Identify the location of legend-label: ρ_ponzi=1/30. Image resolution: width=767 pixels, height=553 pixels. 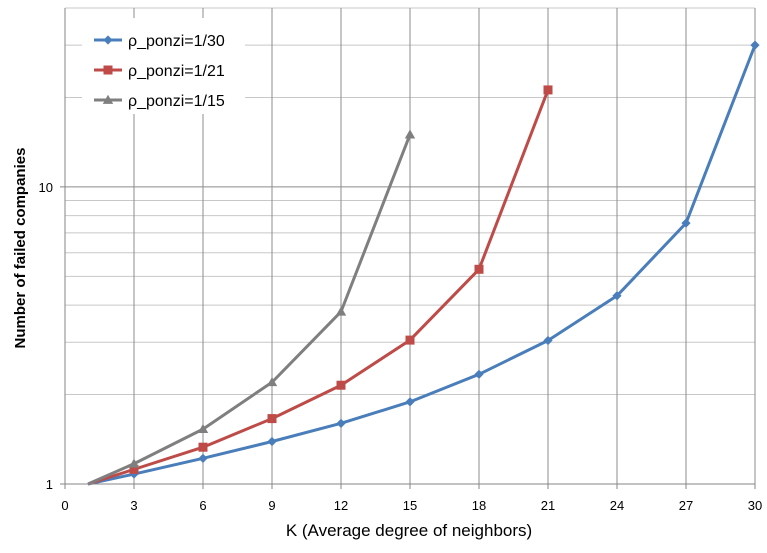
(176, 41).